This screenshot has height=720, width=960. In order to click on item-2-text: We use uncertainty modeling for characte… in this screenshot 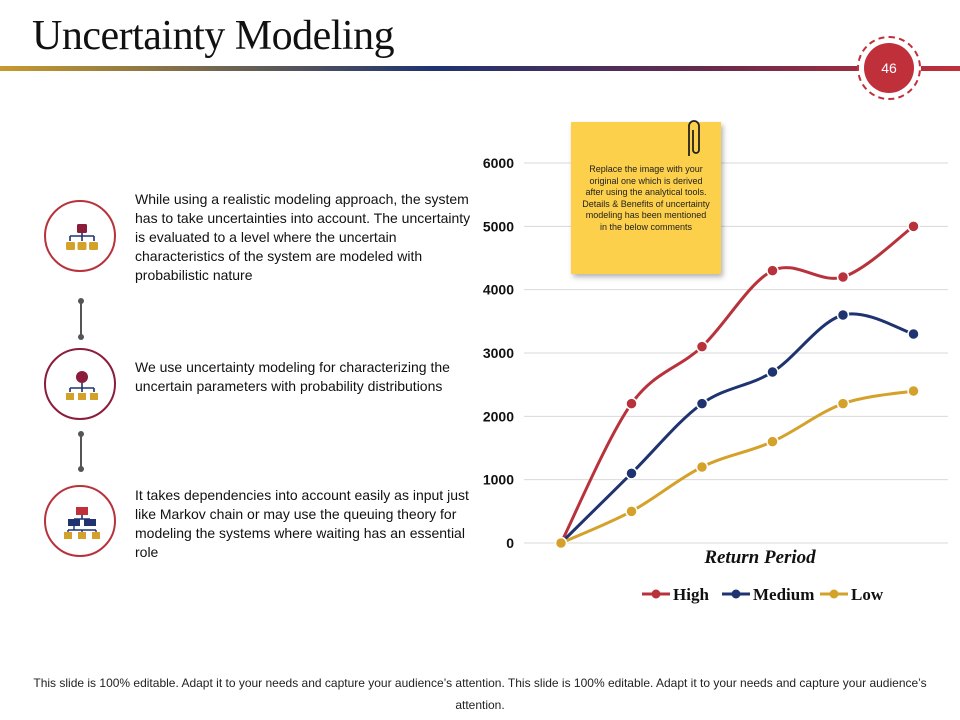, I will do `click(292, 376)`.